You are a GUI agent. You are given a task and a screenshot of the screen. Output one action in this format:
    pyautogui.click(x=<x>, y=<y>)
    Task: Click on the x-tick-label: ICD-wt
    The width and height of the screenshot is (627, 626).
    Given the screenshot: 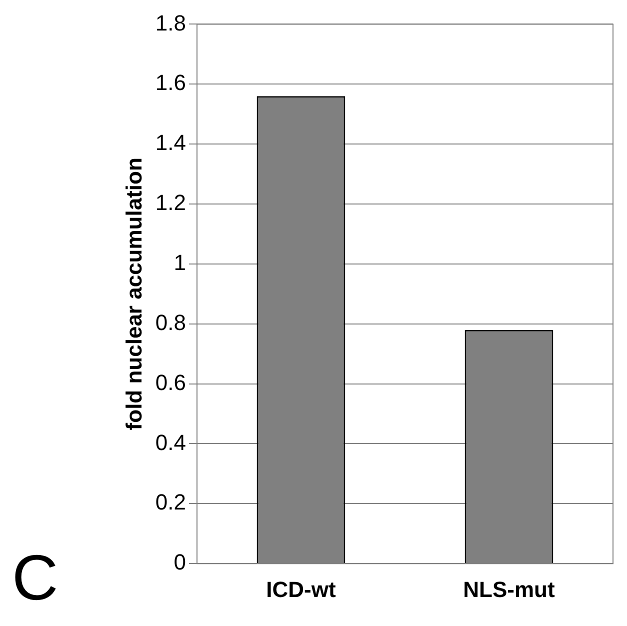 What is the action you would take?
    pyautogui.click(x=301, y=589)
    